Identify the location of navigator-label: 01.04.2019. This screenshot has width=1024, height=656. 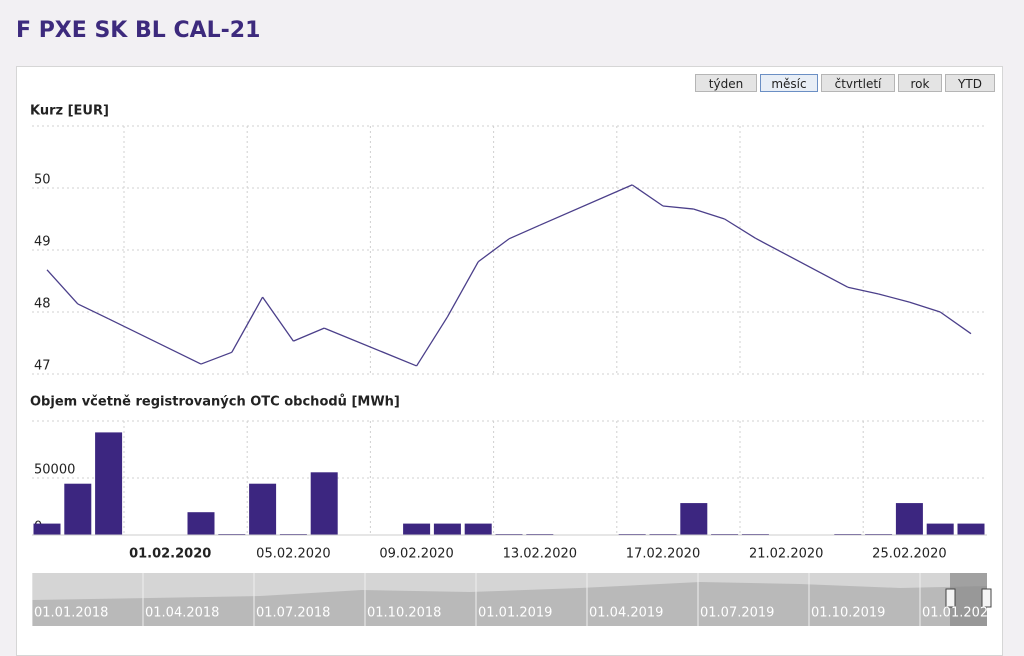
(626, 613).